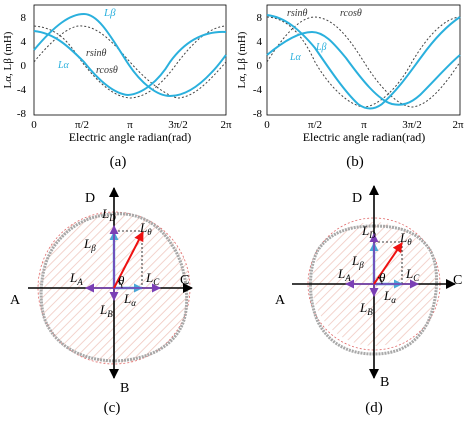 Image resolution: width=471 pixels, height=421 pixels. Describe the element at coordinates (22, 114) in the screenshot. I see `panel-a-ytick-4: -8` at that location.